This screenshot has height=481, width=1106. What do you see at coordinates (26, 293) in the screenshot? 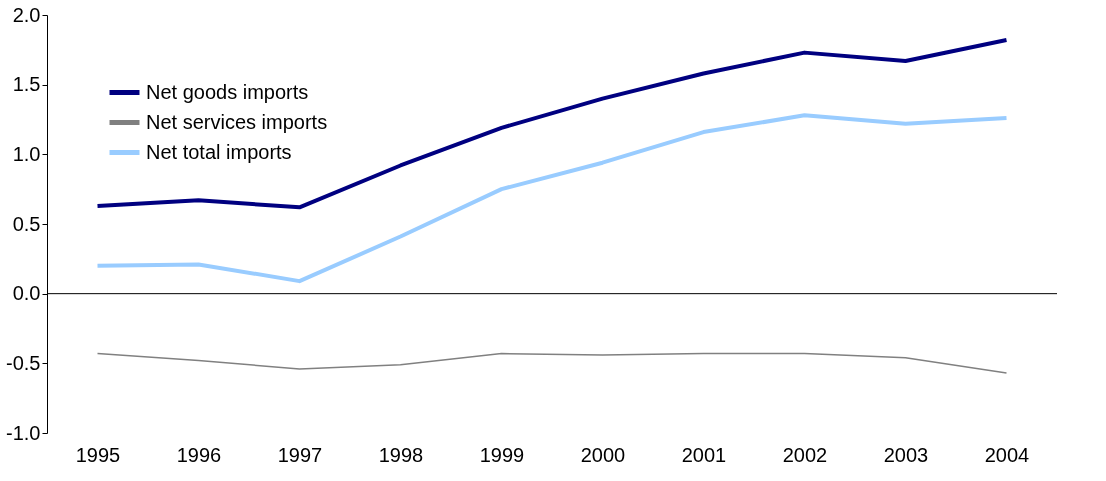
I see `y-tick-label: 0.0` at bounding box center [26, 293].